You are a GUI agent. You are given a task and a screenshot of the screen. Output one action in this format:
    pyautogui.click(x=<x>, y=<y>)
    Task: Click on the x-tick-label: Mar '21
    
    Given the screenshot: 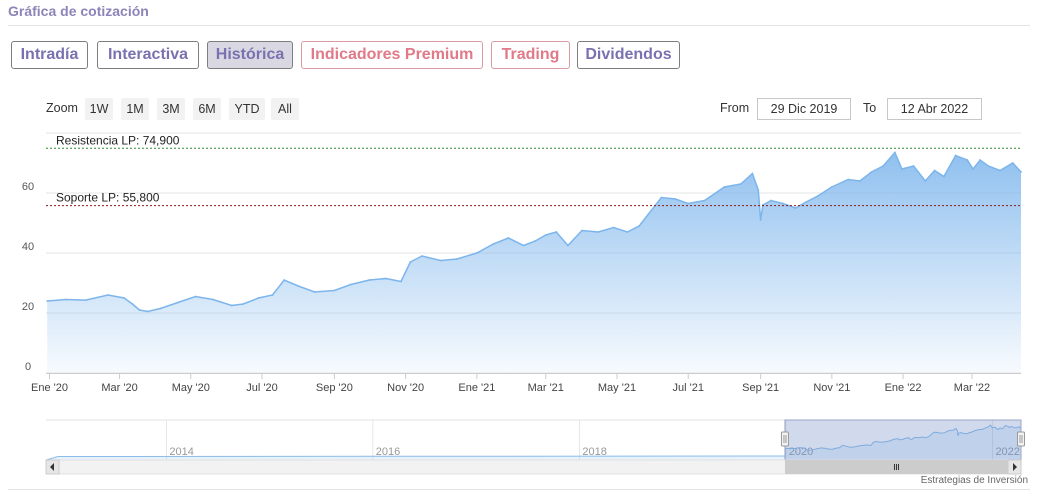 What is the action you would take?
    pyautogui.click(x=546, y=388)
    